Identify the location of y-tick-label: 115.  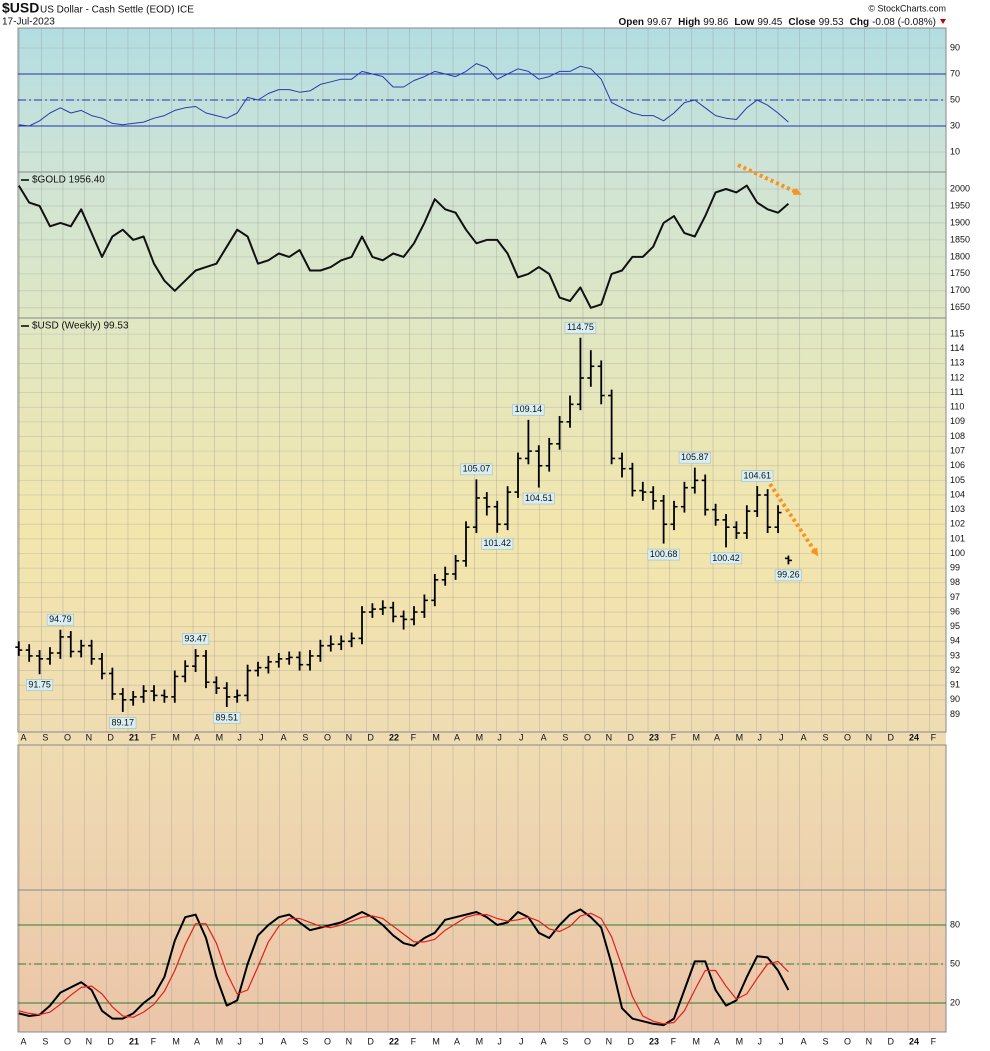
(957, 333).